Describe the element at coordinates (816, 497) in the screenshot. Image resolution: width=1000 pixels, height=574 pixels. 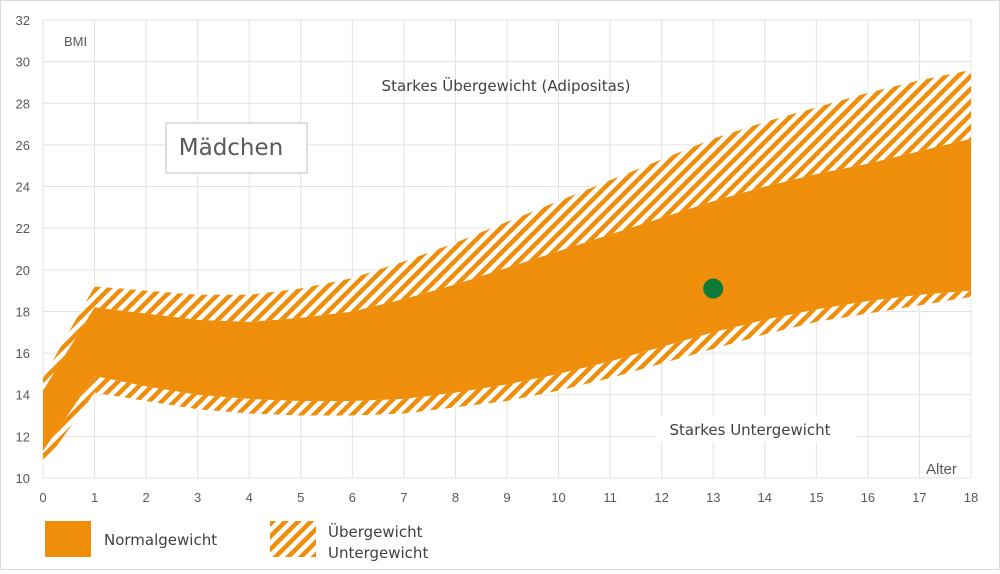
I see `x-tick-label: 15` at that location.